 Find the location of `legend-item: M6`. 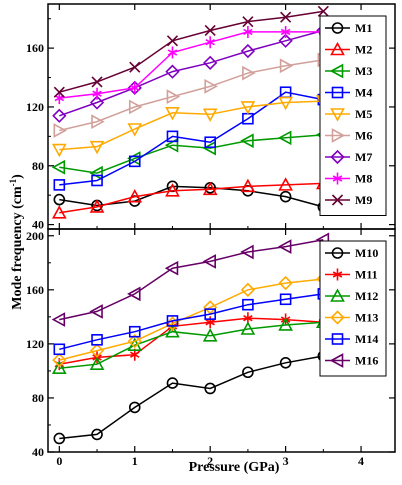

legend-item: M6 is located at coordinates (348, 135).